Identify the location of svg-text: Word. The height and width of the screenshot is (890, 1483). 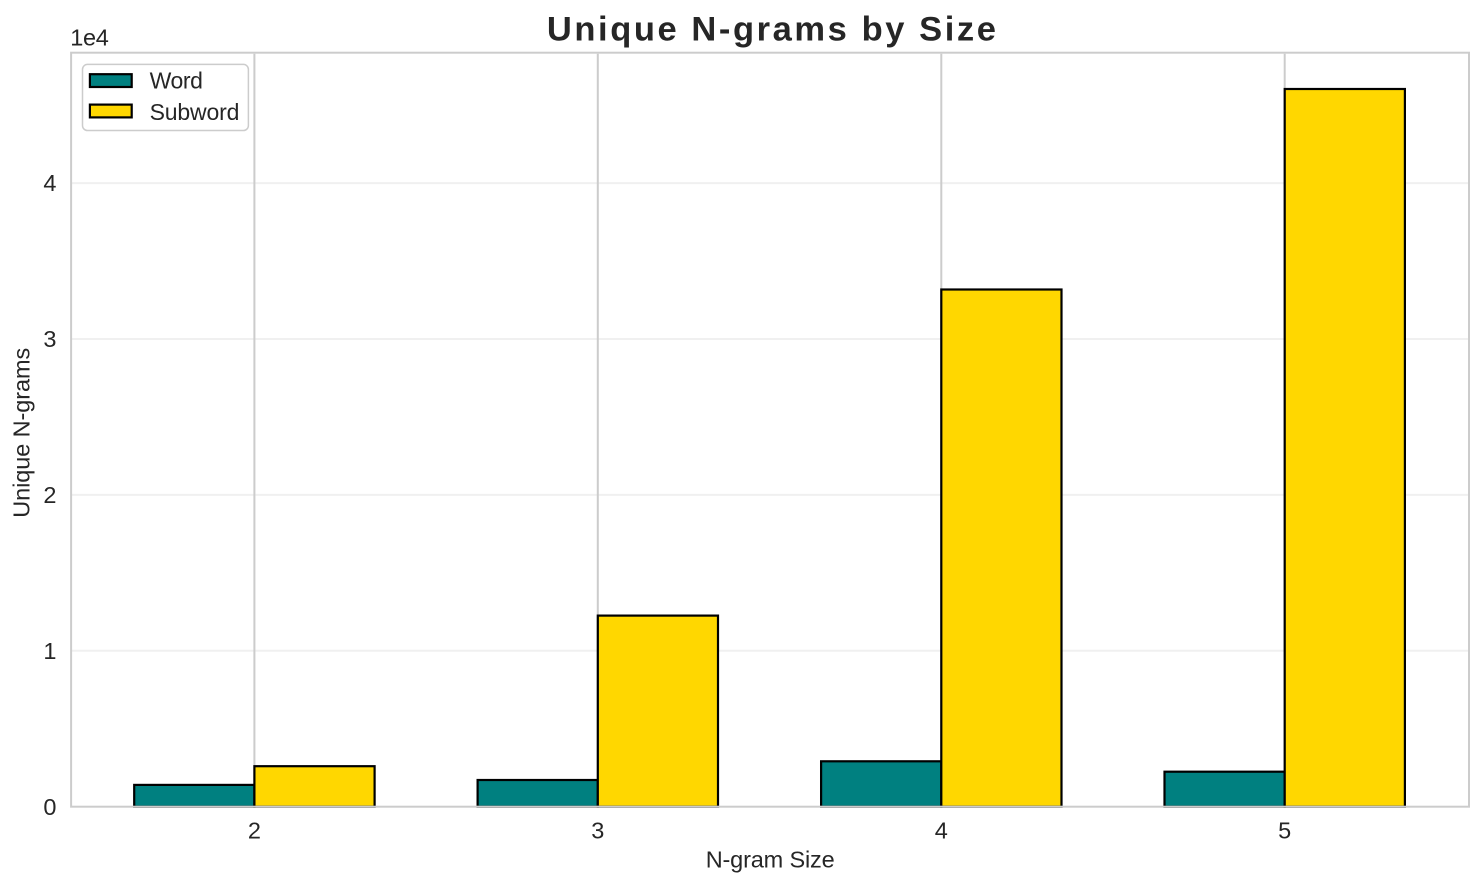
(176, 80).